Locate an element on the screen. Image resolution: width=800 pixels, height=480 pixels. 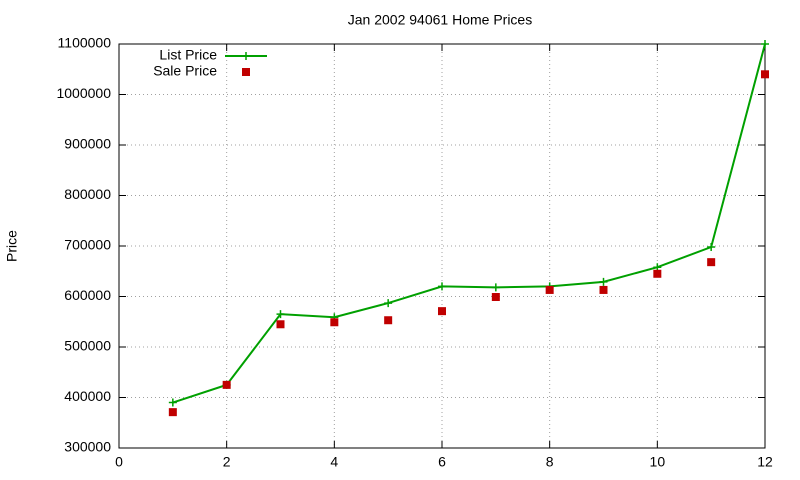
legend-label: Sale Price is located at coordinates (185, 71).